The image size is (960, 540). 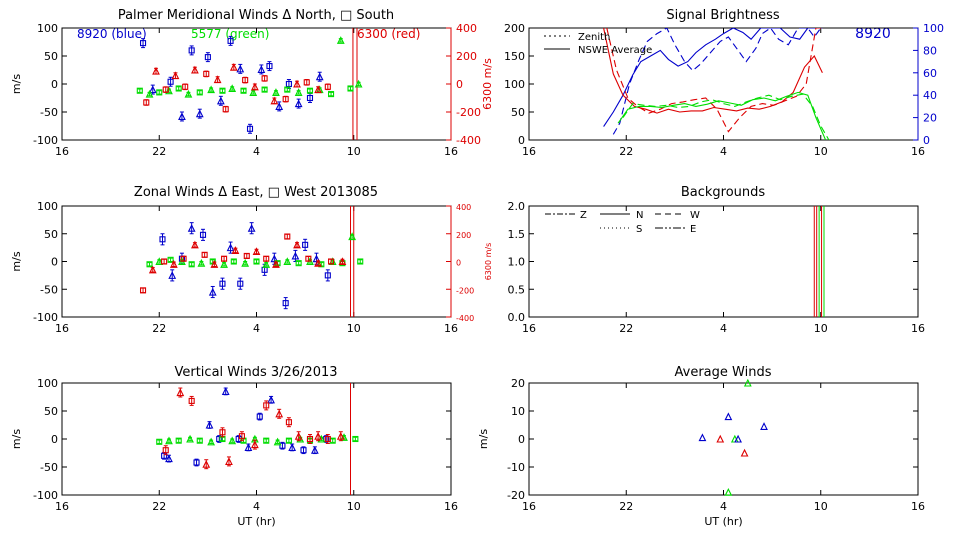 What do you see at coordinates (465, 290) in the screenshot?
I see `zonal-right-tick-label: -200` at bounding box center [465, 290].